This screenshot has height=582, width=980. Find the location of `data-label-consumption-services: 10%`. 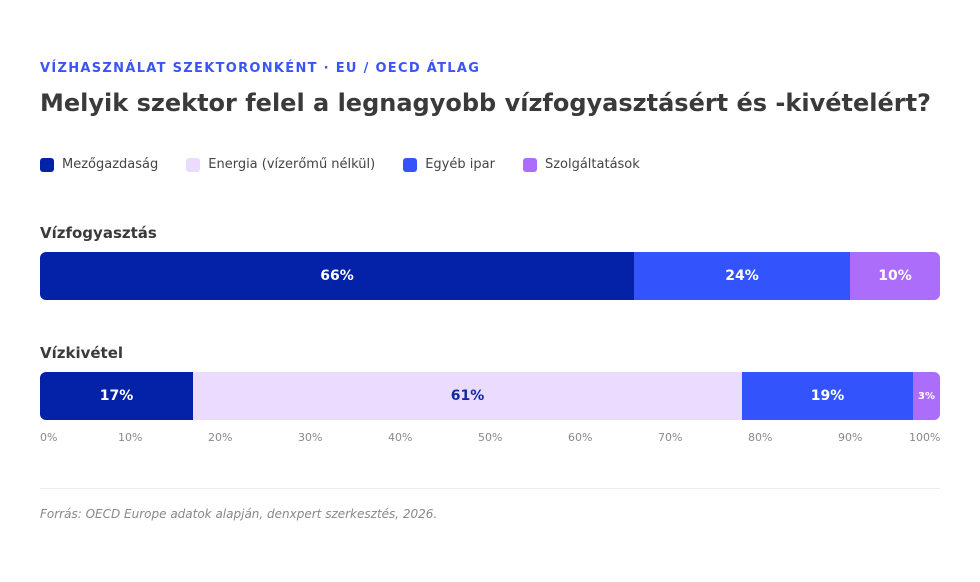

data-label-consumption-services: 10% is located at coordinates (895, 276).